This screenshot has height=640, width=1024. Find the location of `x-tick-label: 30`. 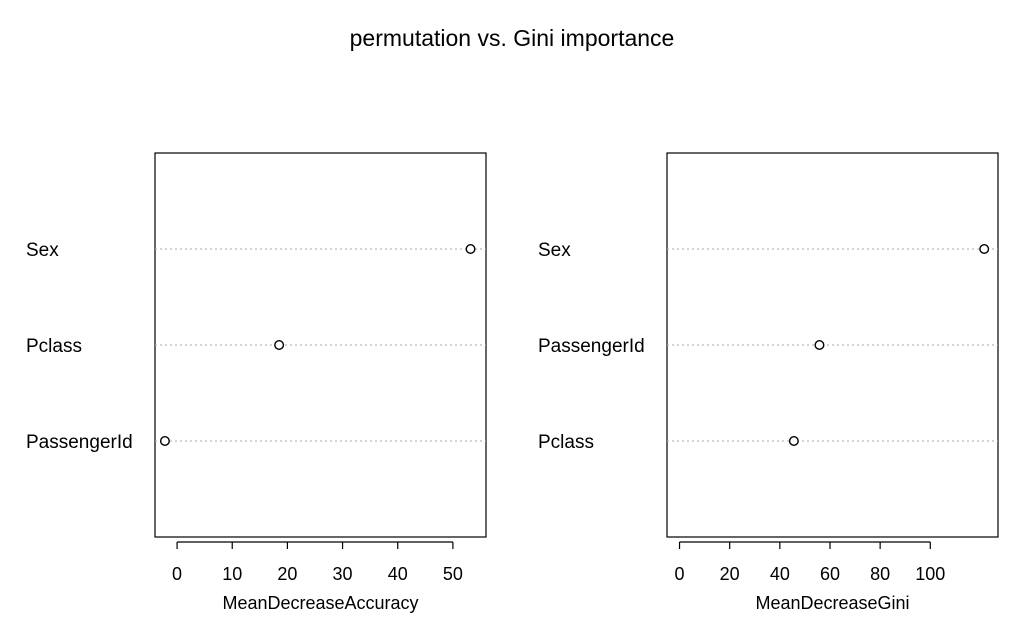

x-tick-label: 30 is located at coordinates (343, 574).